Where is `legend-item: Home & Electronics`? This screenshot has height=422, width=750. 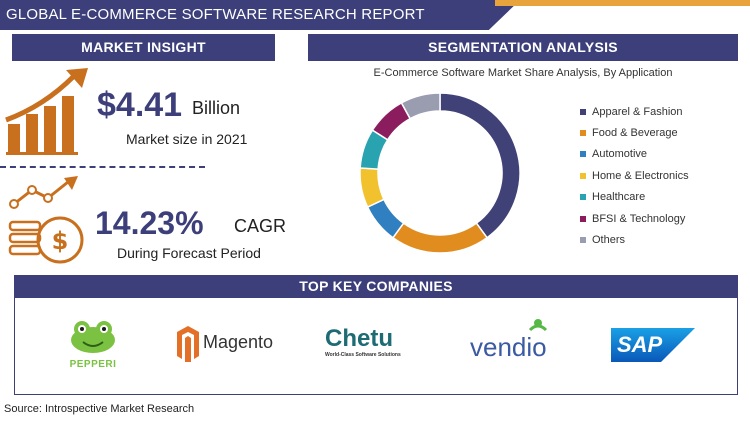
legend-item: Home & Electronics is located at coordinates (660, 175).